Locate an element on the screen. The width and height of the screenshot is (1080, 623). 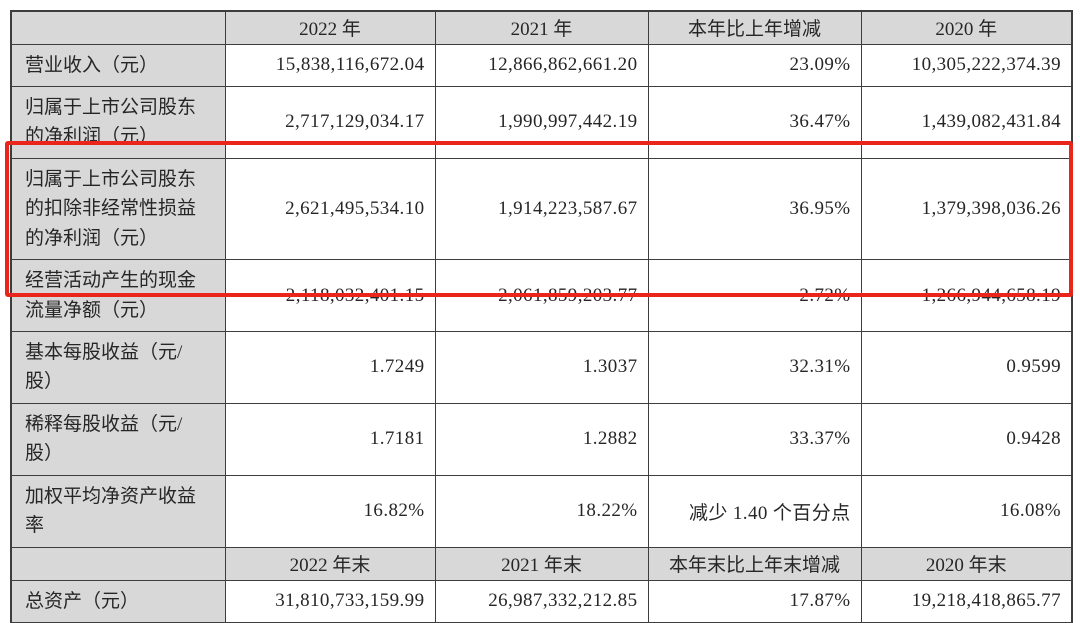
column-header-2020: 2020 年 is located at coordinates (966, 27).